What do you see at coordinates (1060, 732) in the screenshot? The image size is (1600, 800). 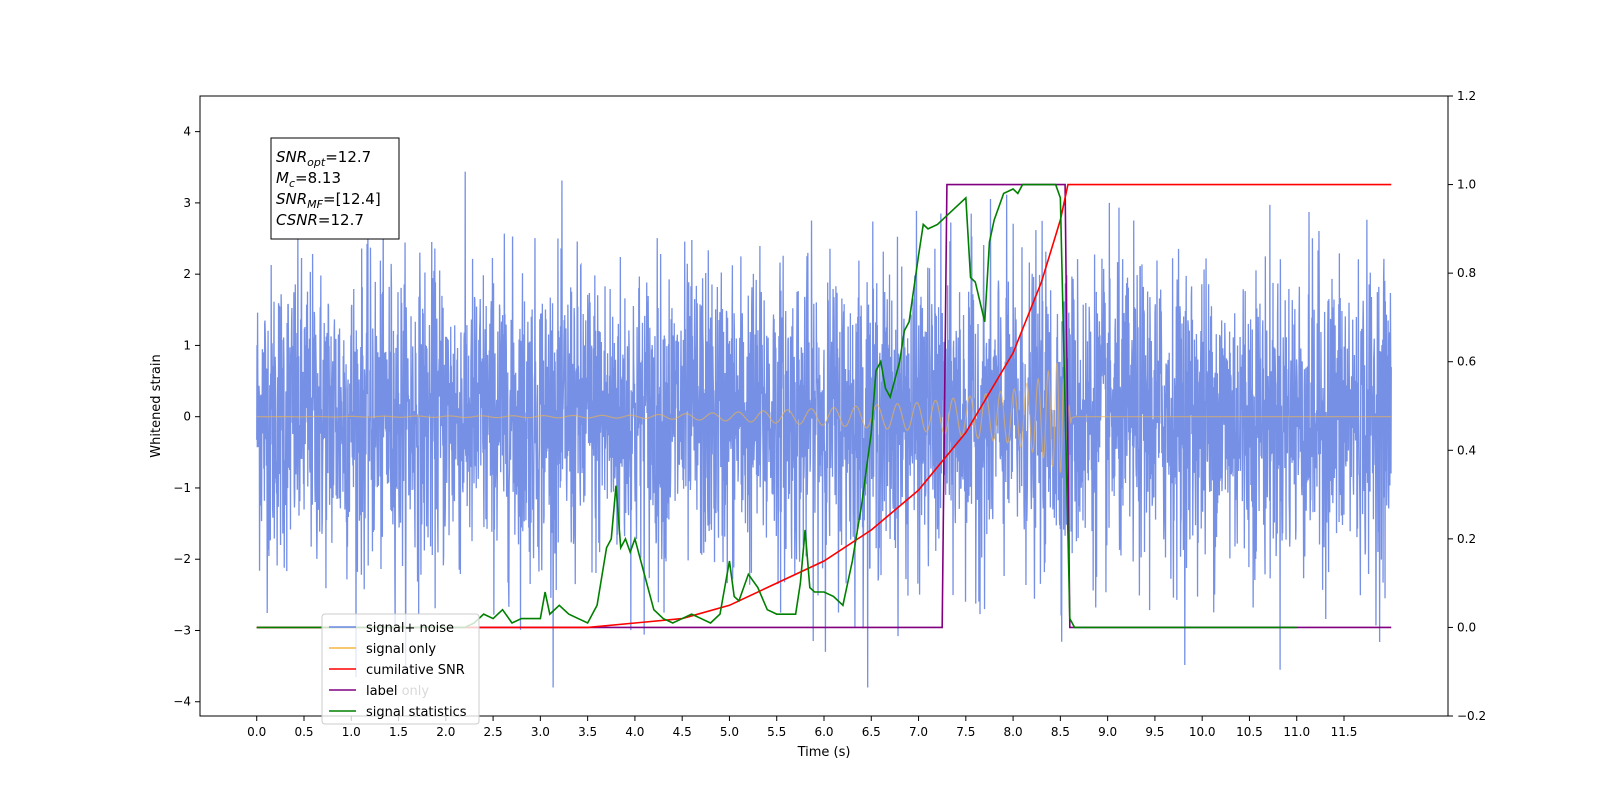 I see `x-tick-label: 8.5` at bounding box center [1060, 732].